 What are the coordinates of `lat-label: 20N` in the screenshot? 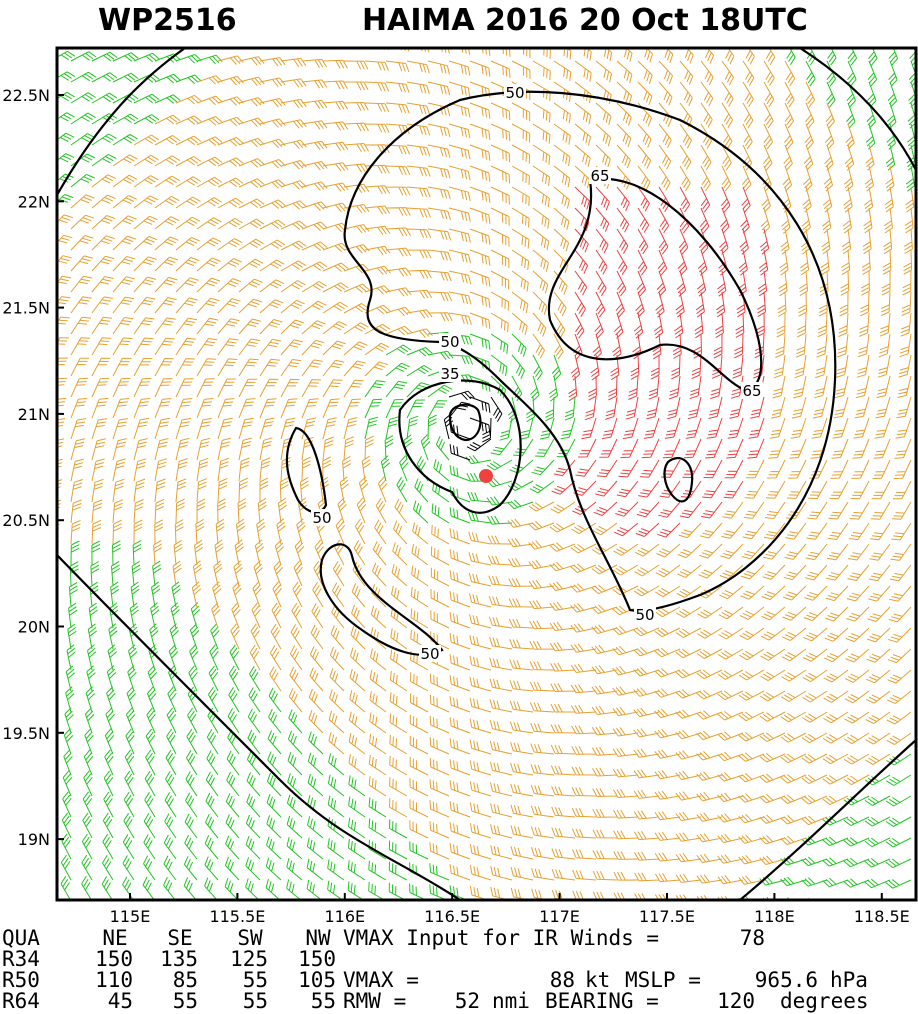 It's located at (34, 627).